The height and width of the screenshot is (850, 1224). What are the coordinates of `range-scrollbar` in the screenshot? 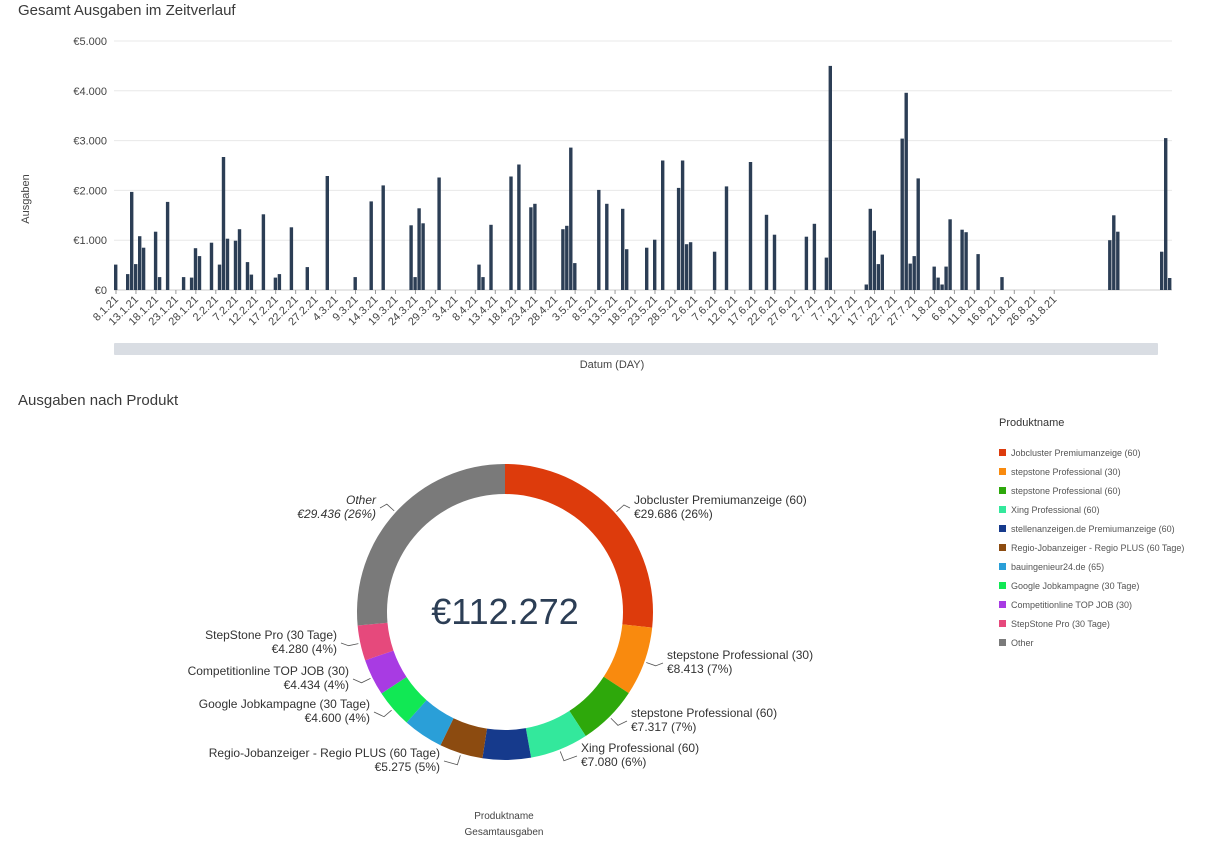 It's located at (636, 349).